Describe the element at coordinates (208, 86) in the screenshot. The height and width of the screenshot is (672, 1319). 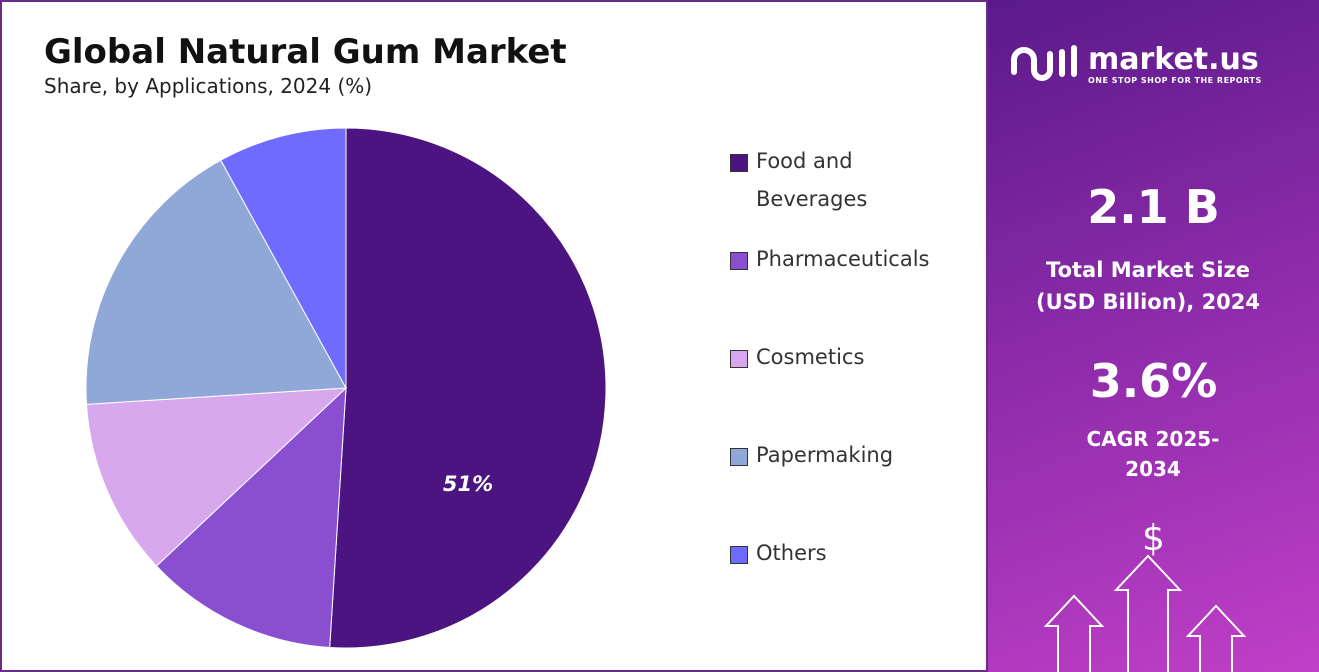
I see `chart-subtitle: Share, by Applications, 2024 (%)` at that location.